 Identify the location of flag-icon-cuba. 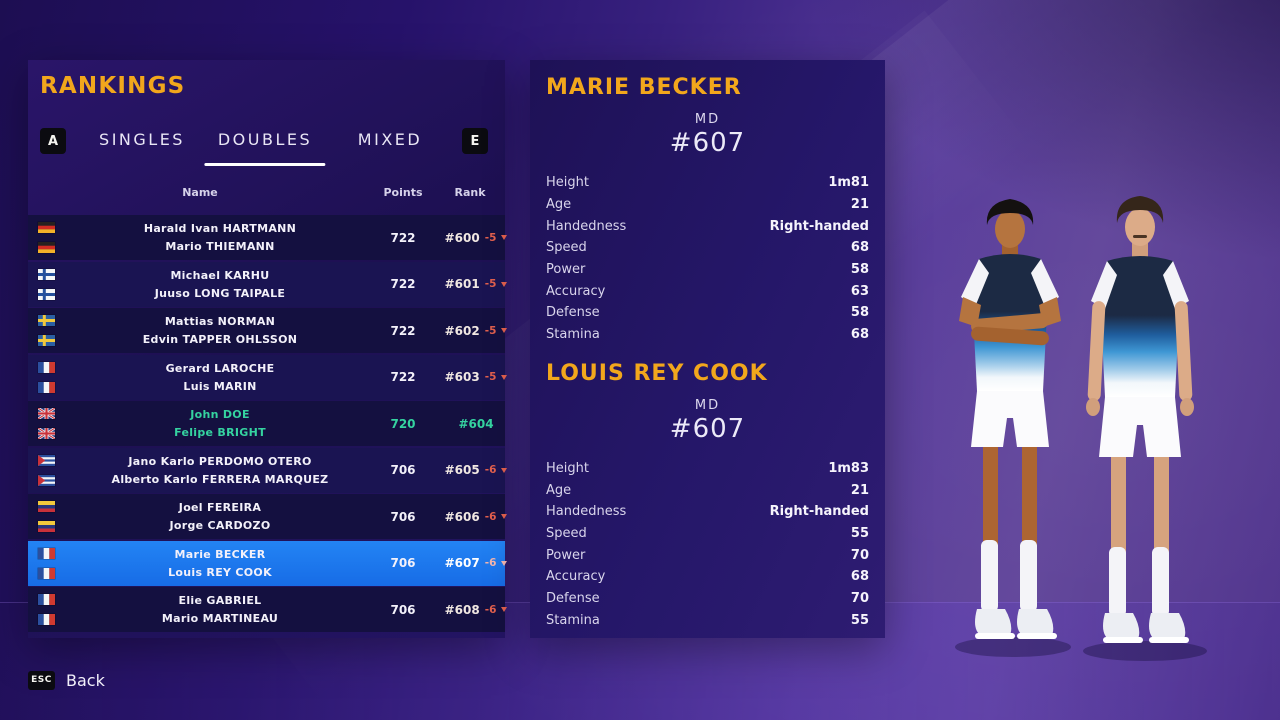
(46, 460).